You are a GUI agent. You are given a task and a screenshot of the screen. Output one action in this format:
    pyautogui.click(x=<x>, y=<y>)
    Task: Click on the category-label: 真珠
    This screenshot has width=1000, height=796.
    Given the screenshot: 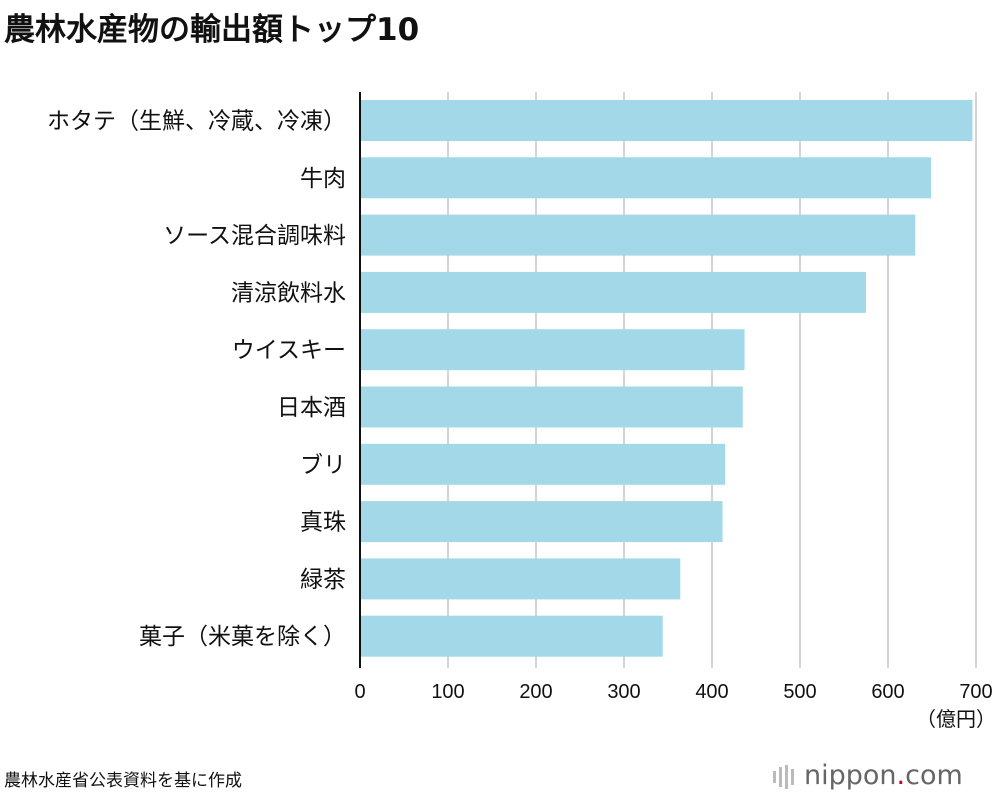 What is the action you would take?
    pyautogui.click(x=323, y=523)
    